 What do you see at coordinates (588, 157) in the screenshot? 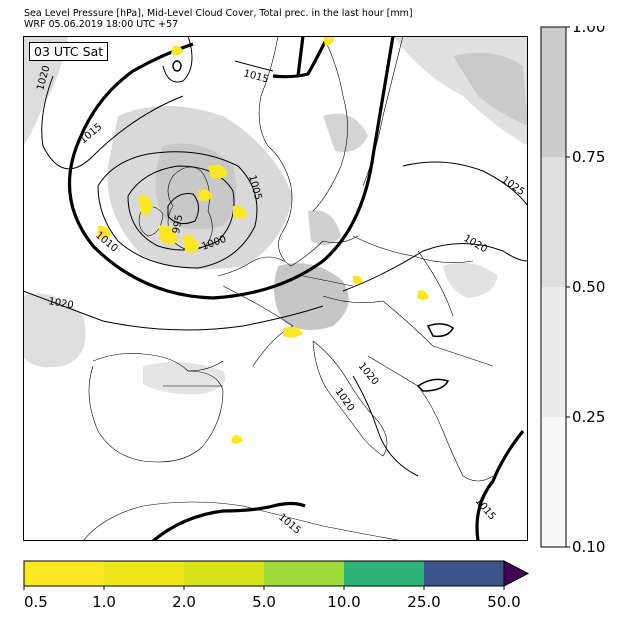
I see `cloud-tick-label: 0.75` at bounding box center [588, 157].